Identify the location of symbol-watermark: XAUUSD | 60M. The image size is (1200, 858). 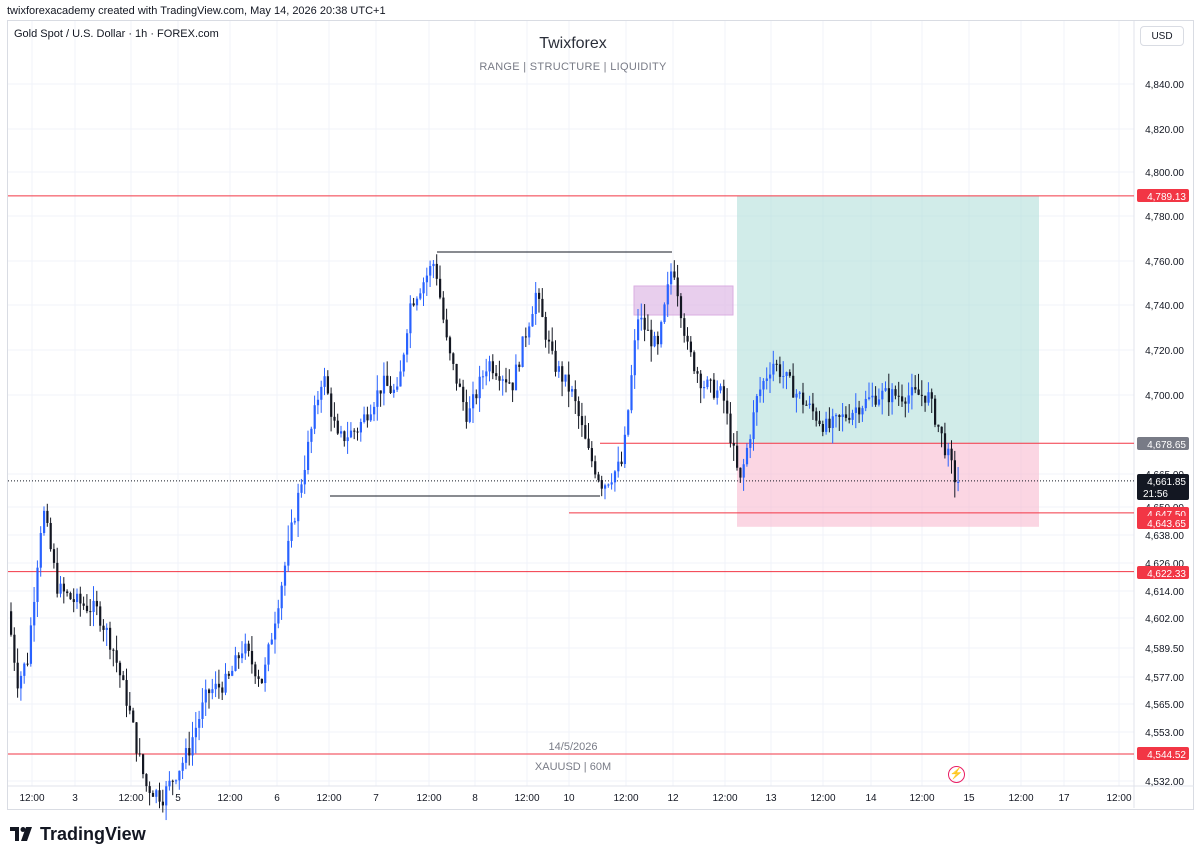
(573, 767).